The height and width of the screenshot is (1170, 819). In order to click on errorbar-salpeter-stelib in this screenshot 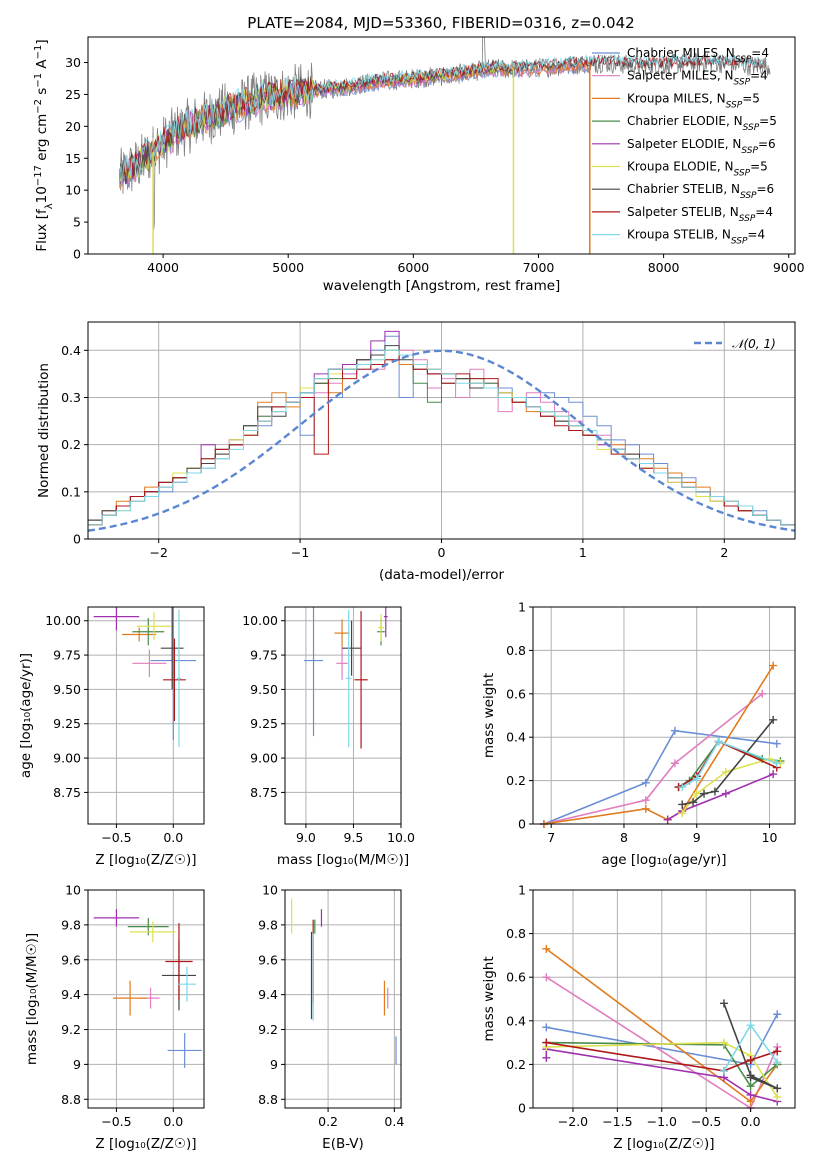, I will do `click(174, 679)`.